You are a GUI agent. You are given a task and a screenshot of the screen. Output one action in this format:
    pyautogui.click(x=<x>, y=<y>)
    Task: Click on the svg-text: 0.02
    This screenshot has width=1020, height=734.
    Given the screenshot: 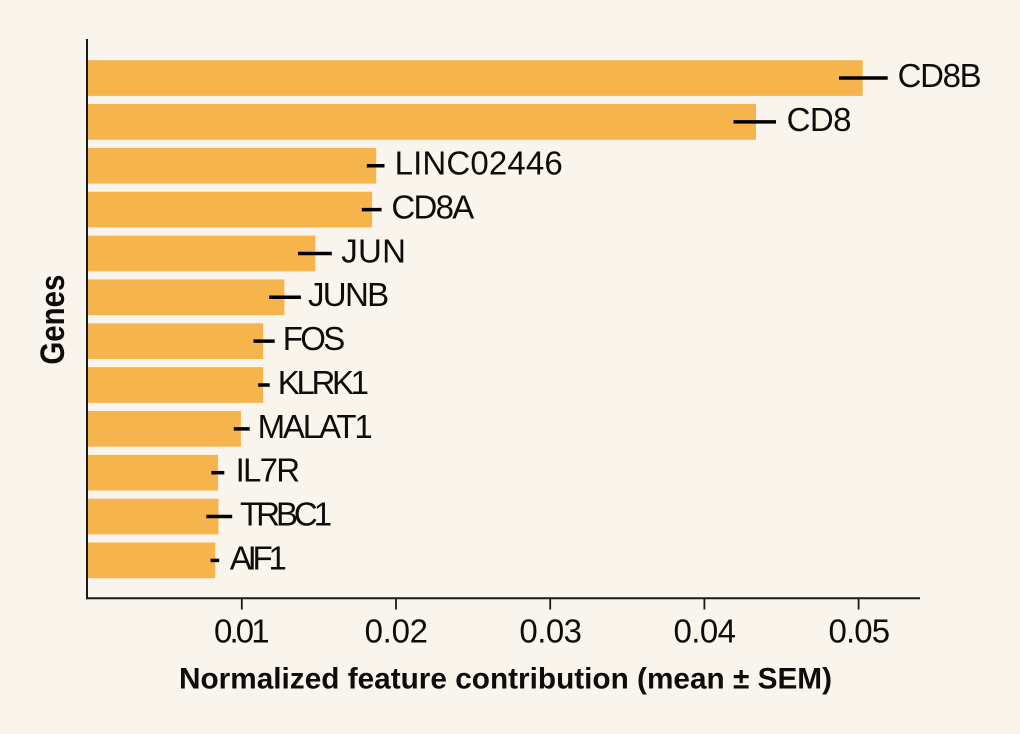 What is the action you would take?
    pyautogui.click(x=396, y=630)
    